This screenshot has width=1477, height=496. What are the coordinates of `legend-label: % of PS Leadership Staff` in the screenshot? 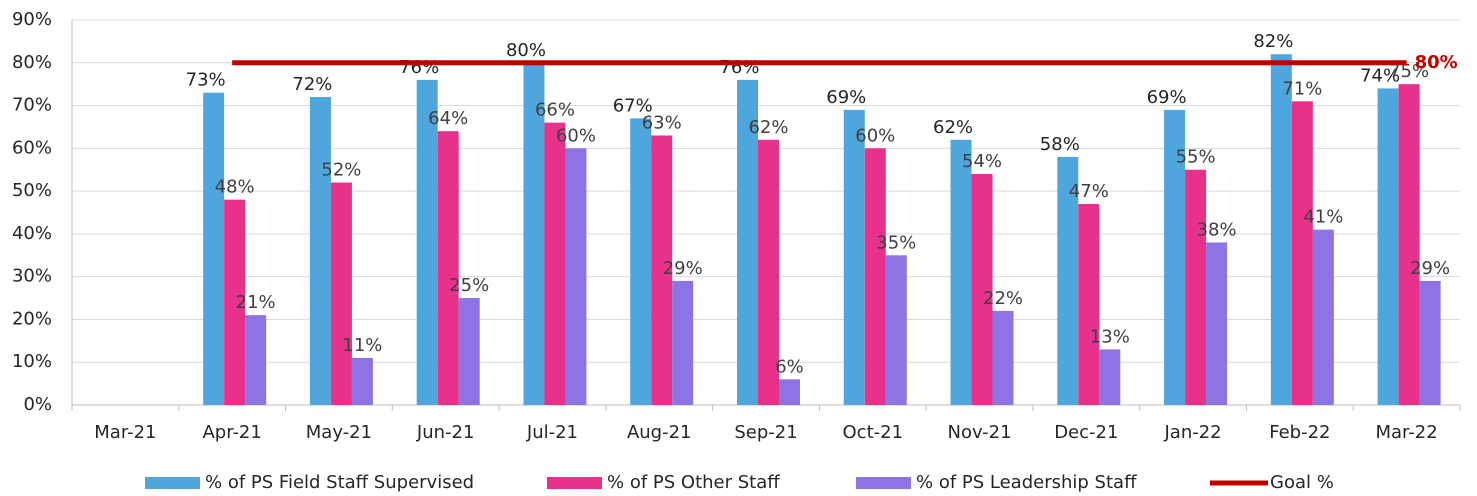 It's located at (1026, 482).